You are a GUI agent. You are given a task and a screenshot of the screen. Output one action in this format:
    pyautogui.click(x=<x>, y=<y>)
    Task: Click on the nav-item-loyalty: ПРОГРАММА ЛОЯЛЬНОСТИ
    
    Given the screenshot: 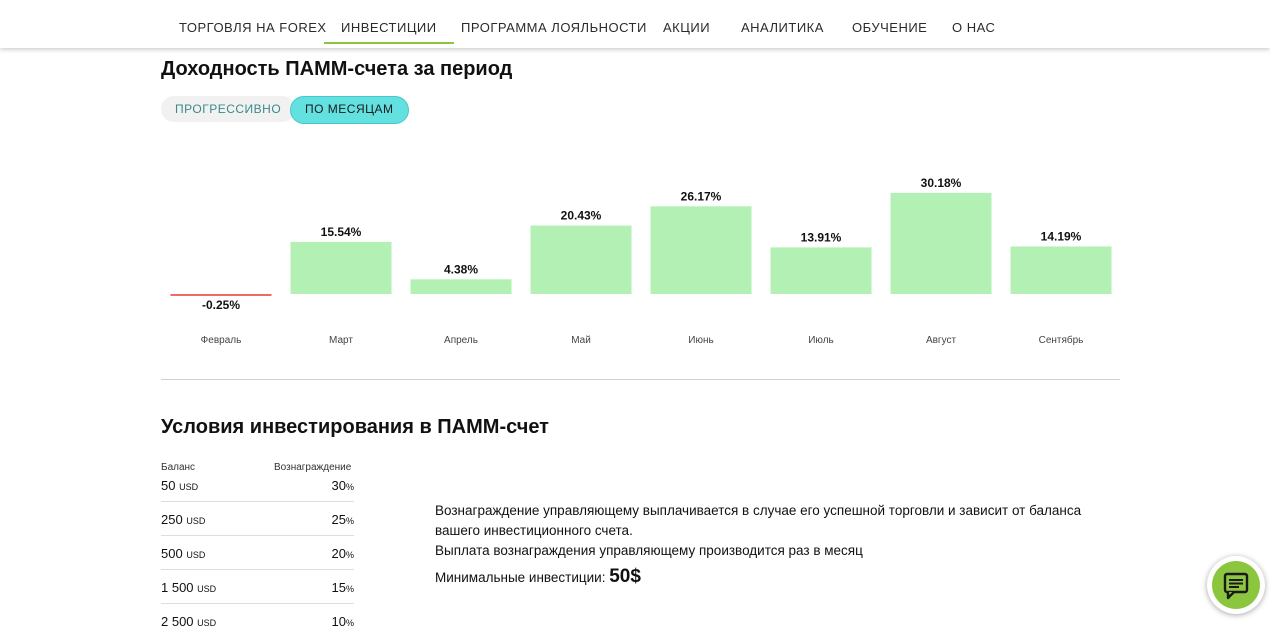 What is the action you would take?
    pyautogui.click(x=554, y=27)
    